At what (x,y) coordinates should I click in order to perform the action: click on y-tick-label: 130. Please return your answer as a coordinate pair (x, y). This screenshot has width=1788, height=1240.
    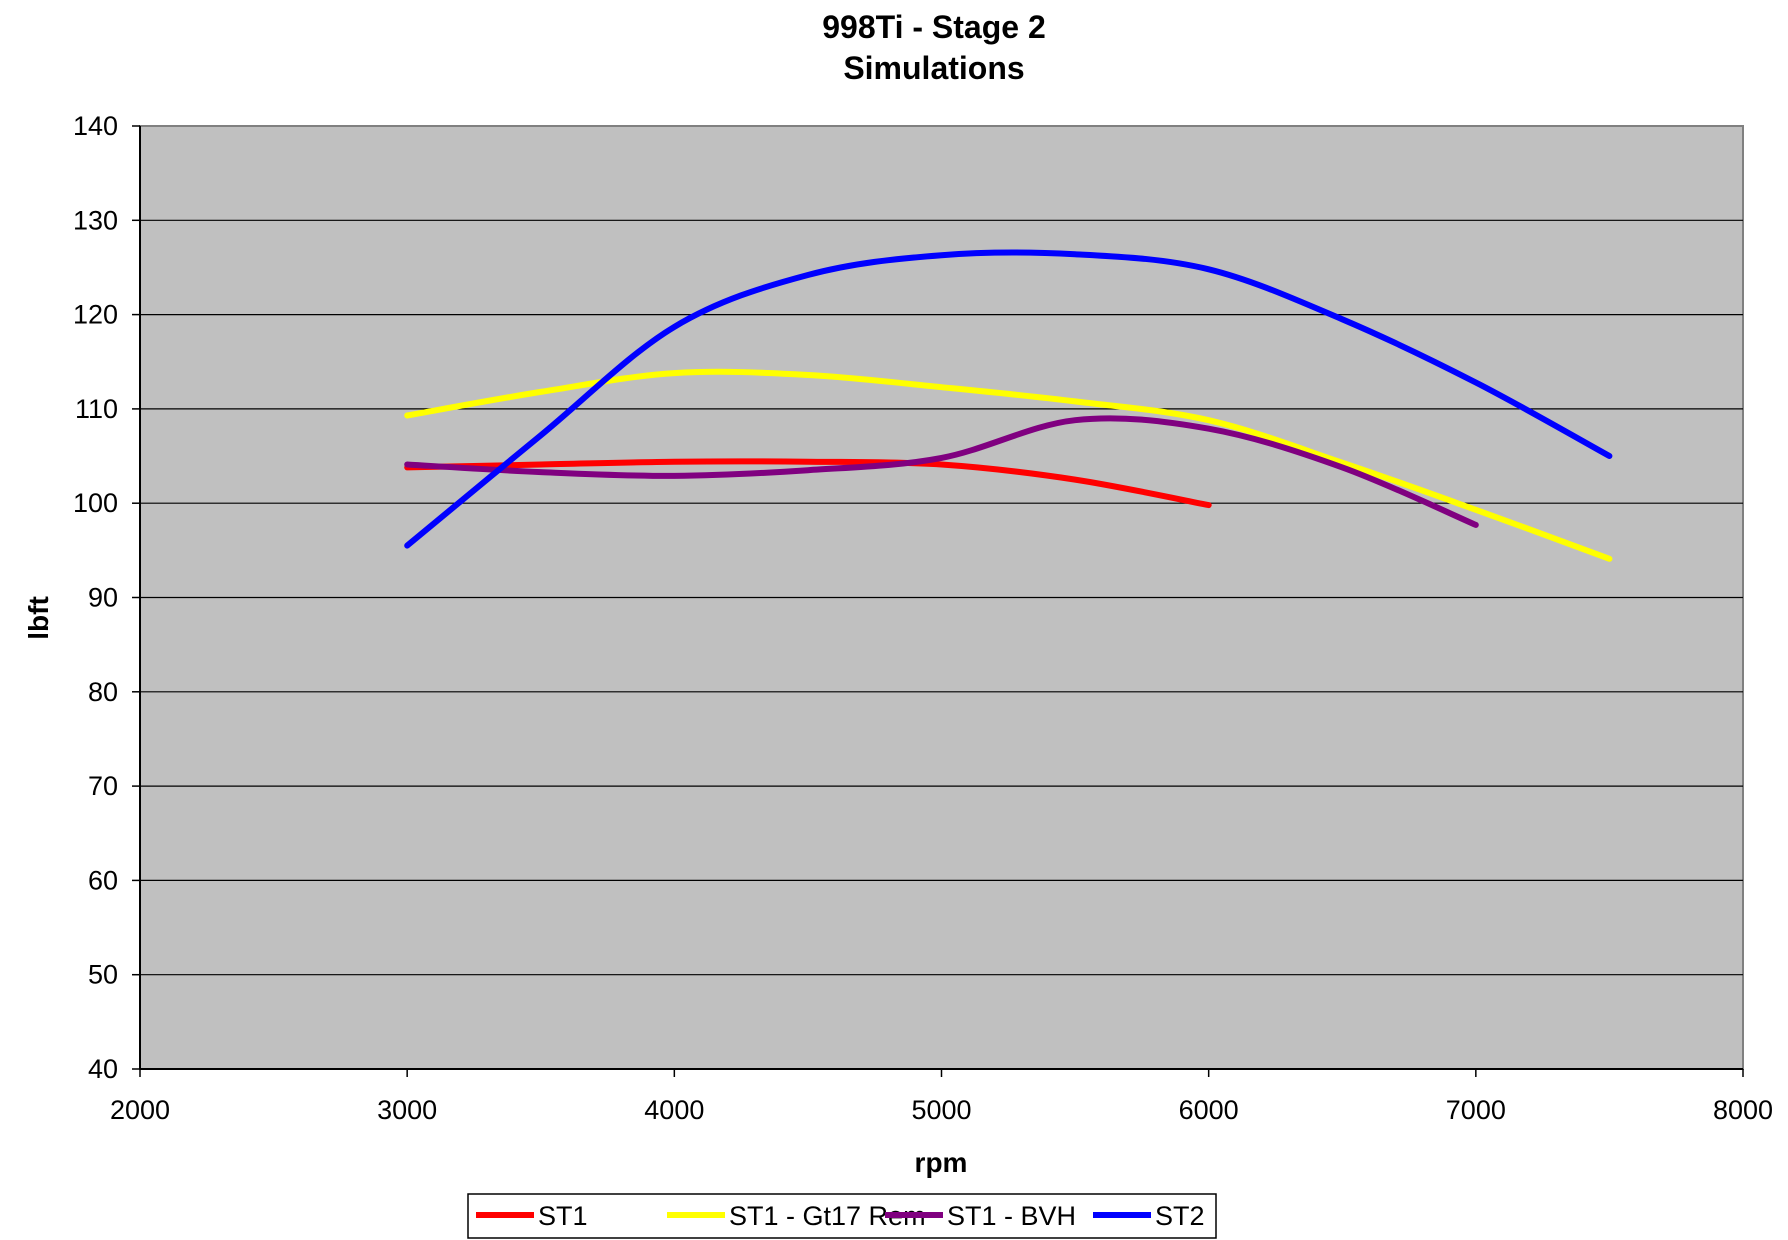
    Looking at the image, I should click on (95, 220).